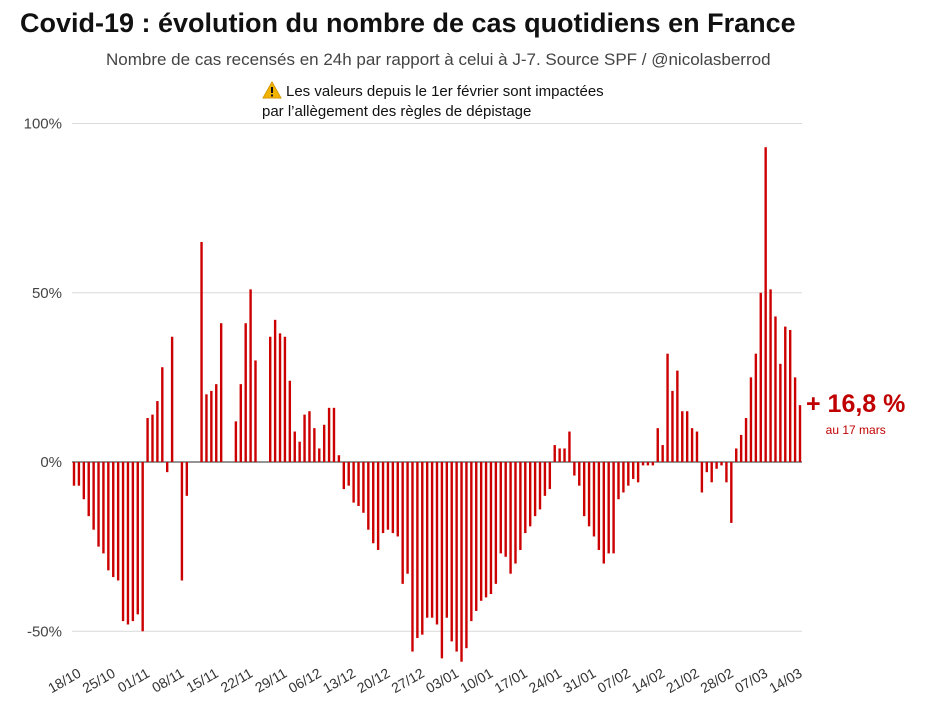  I want to click on x-tick-label: 29/11, so click(271, 680).